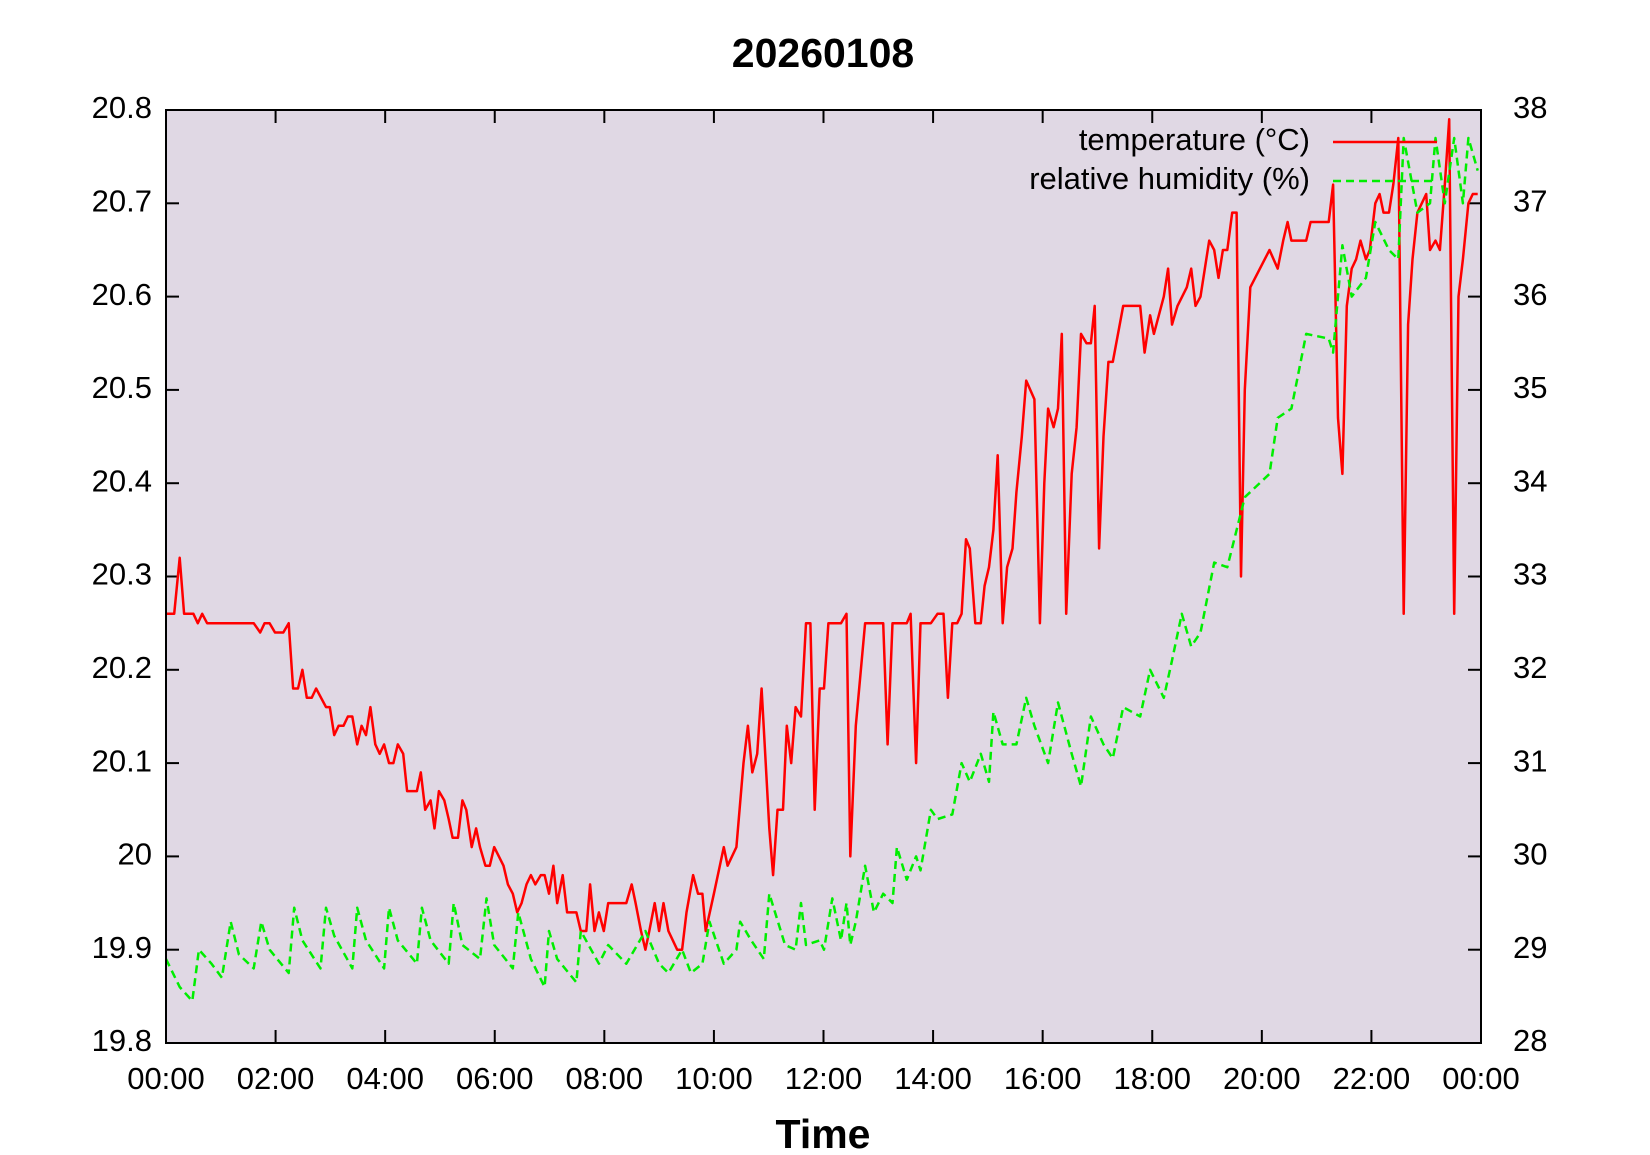 This screenshot has width=1650, height=1155. Describe the element at coordinates (1530, 947) in the screenshot. I see `y2-tick-label: 29` at that location.